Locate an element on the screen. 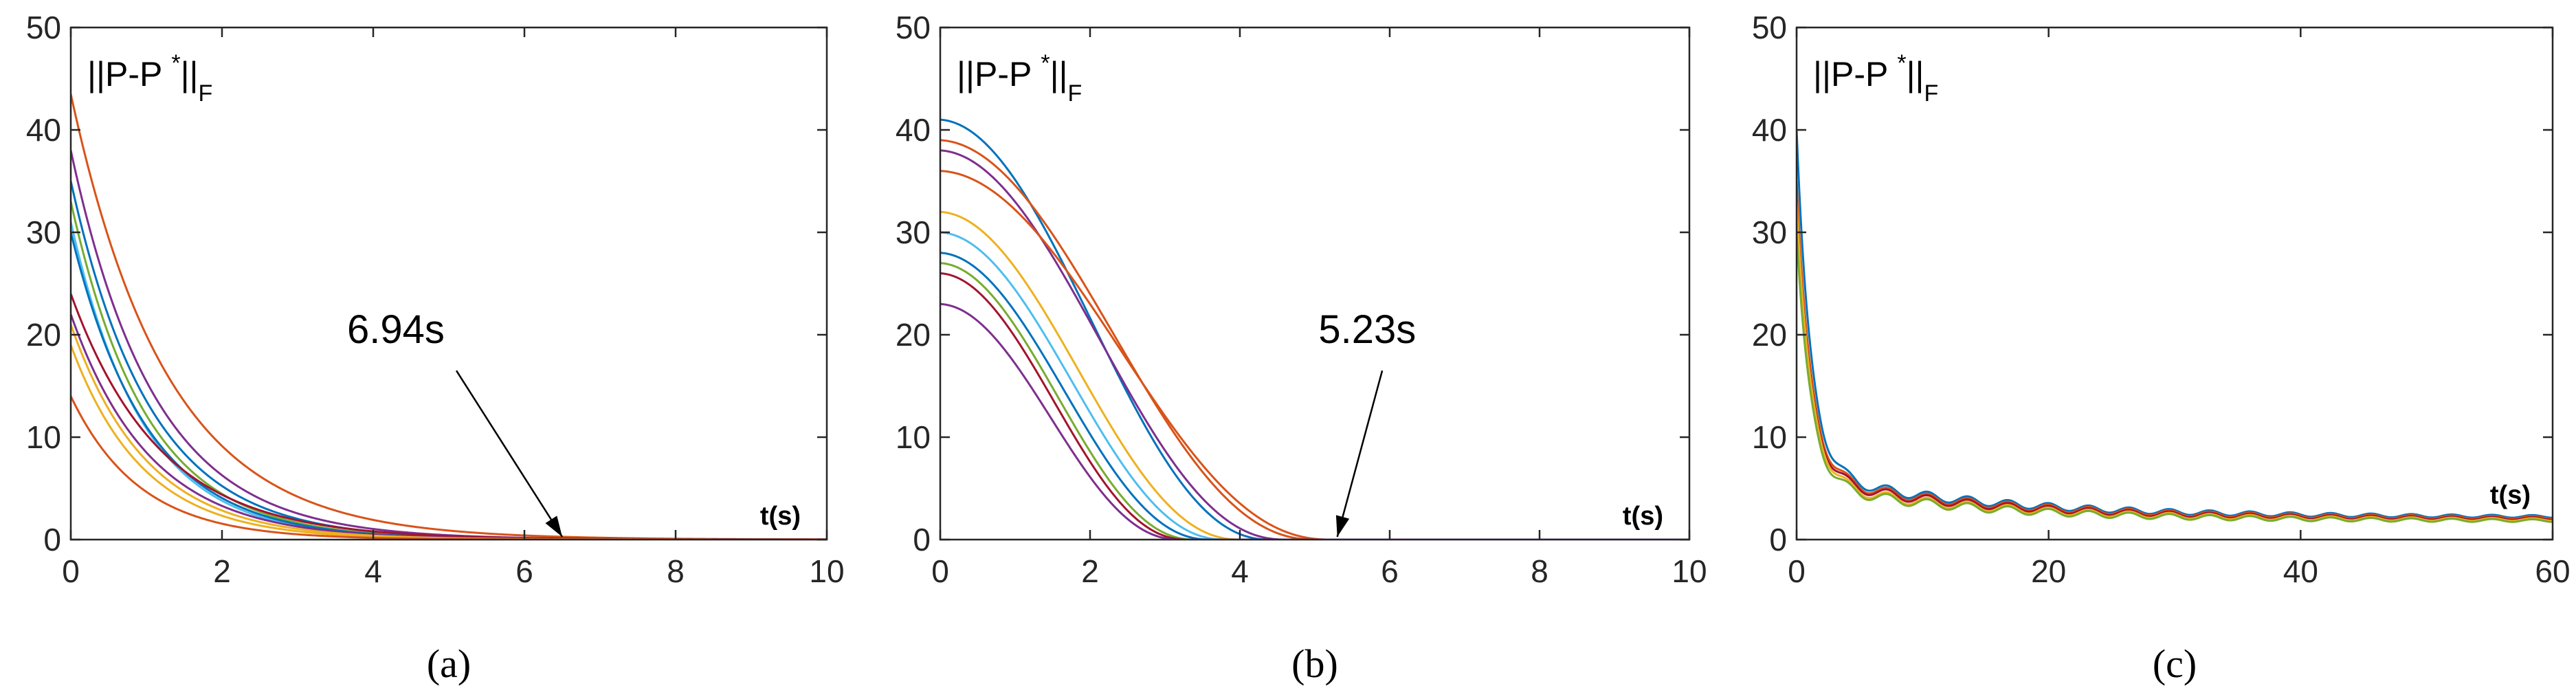 The width and height of the screenshot is (2576, 697). subplot-caption: (b) is located at coordinates (1314, 663).